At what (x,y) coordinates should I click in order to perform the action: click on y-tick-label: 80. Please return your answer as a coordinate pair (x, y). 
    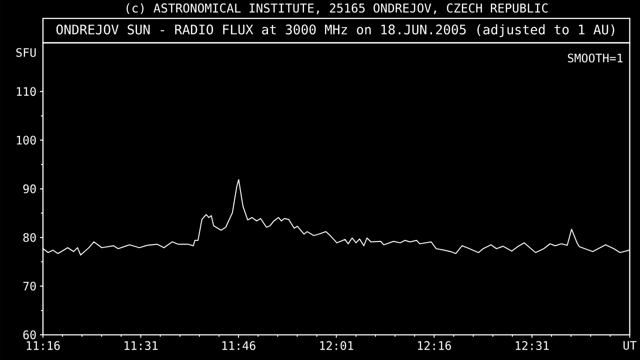
    Looking at the image, I should click on (29, 237).